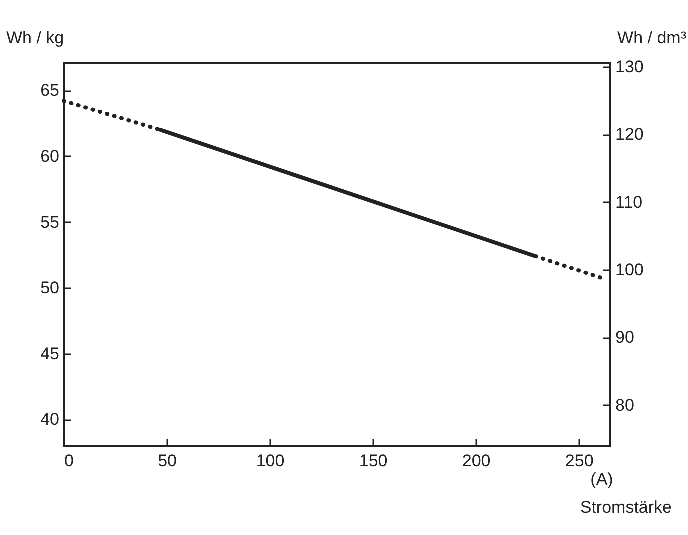  I want to click on y-tick-label: 55, so click(50, 222).